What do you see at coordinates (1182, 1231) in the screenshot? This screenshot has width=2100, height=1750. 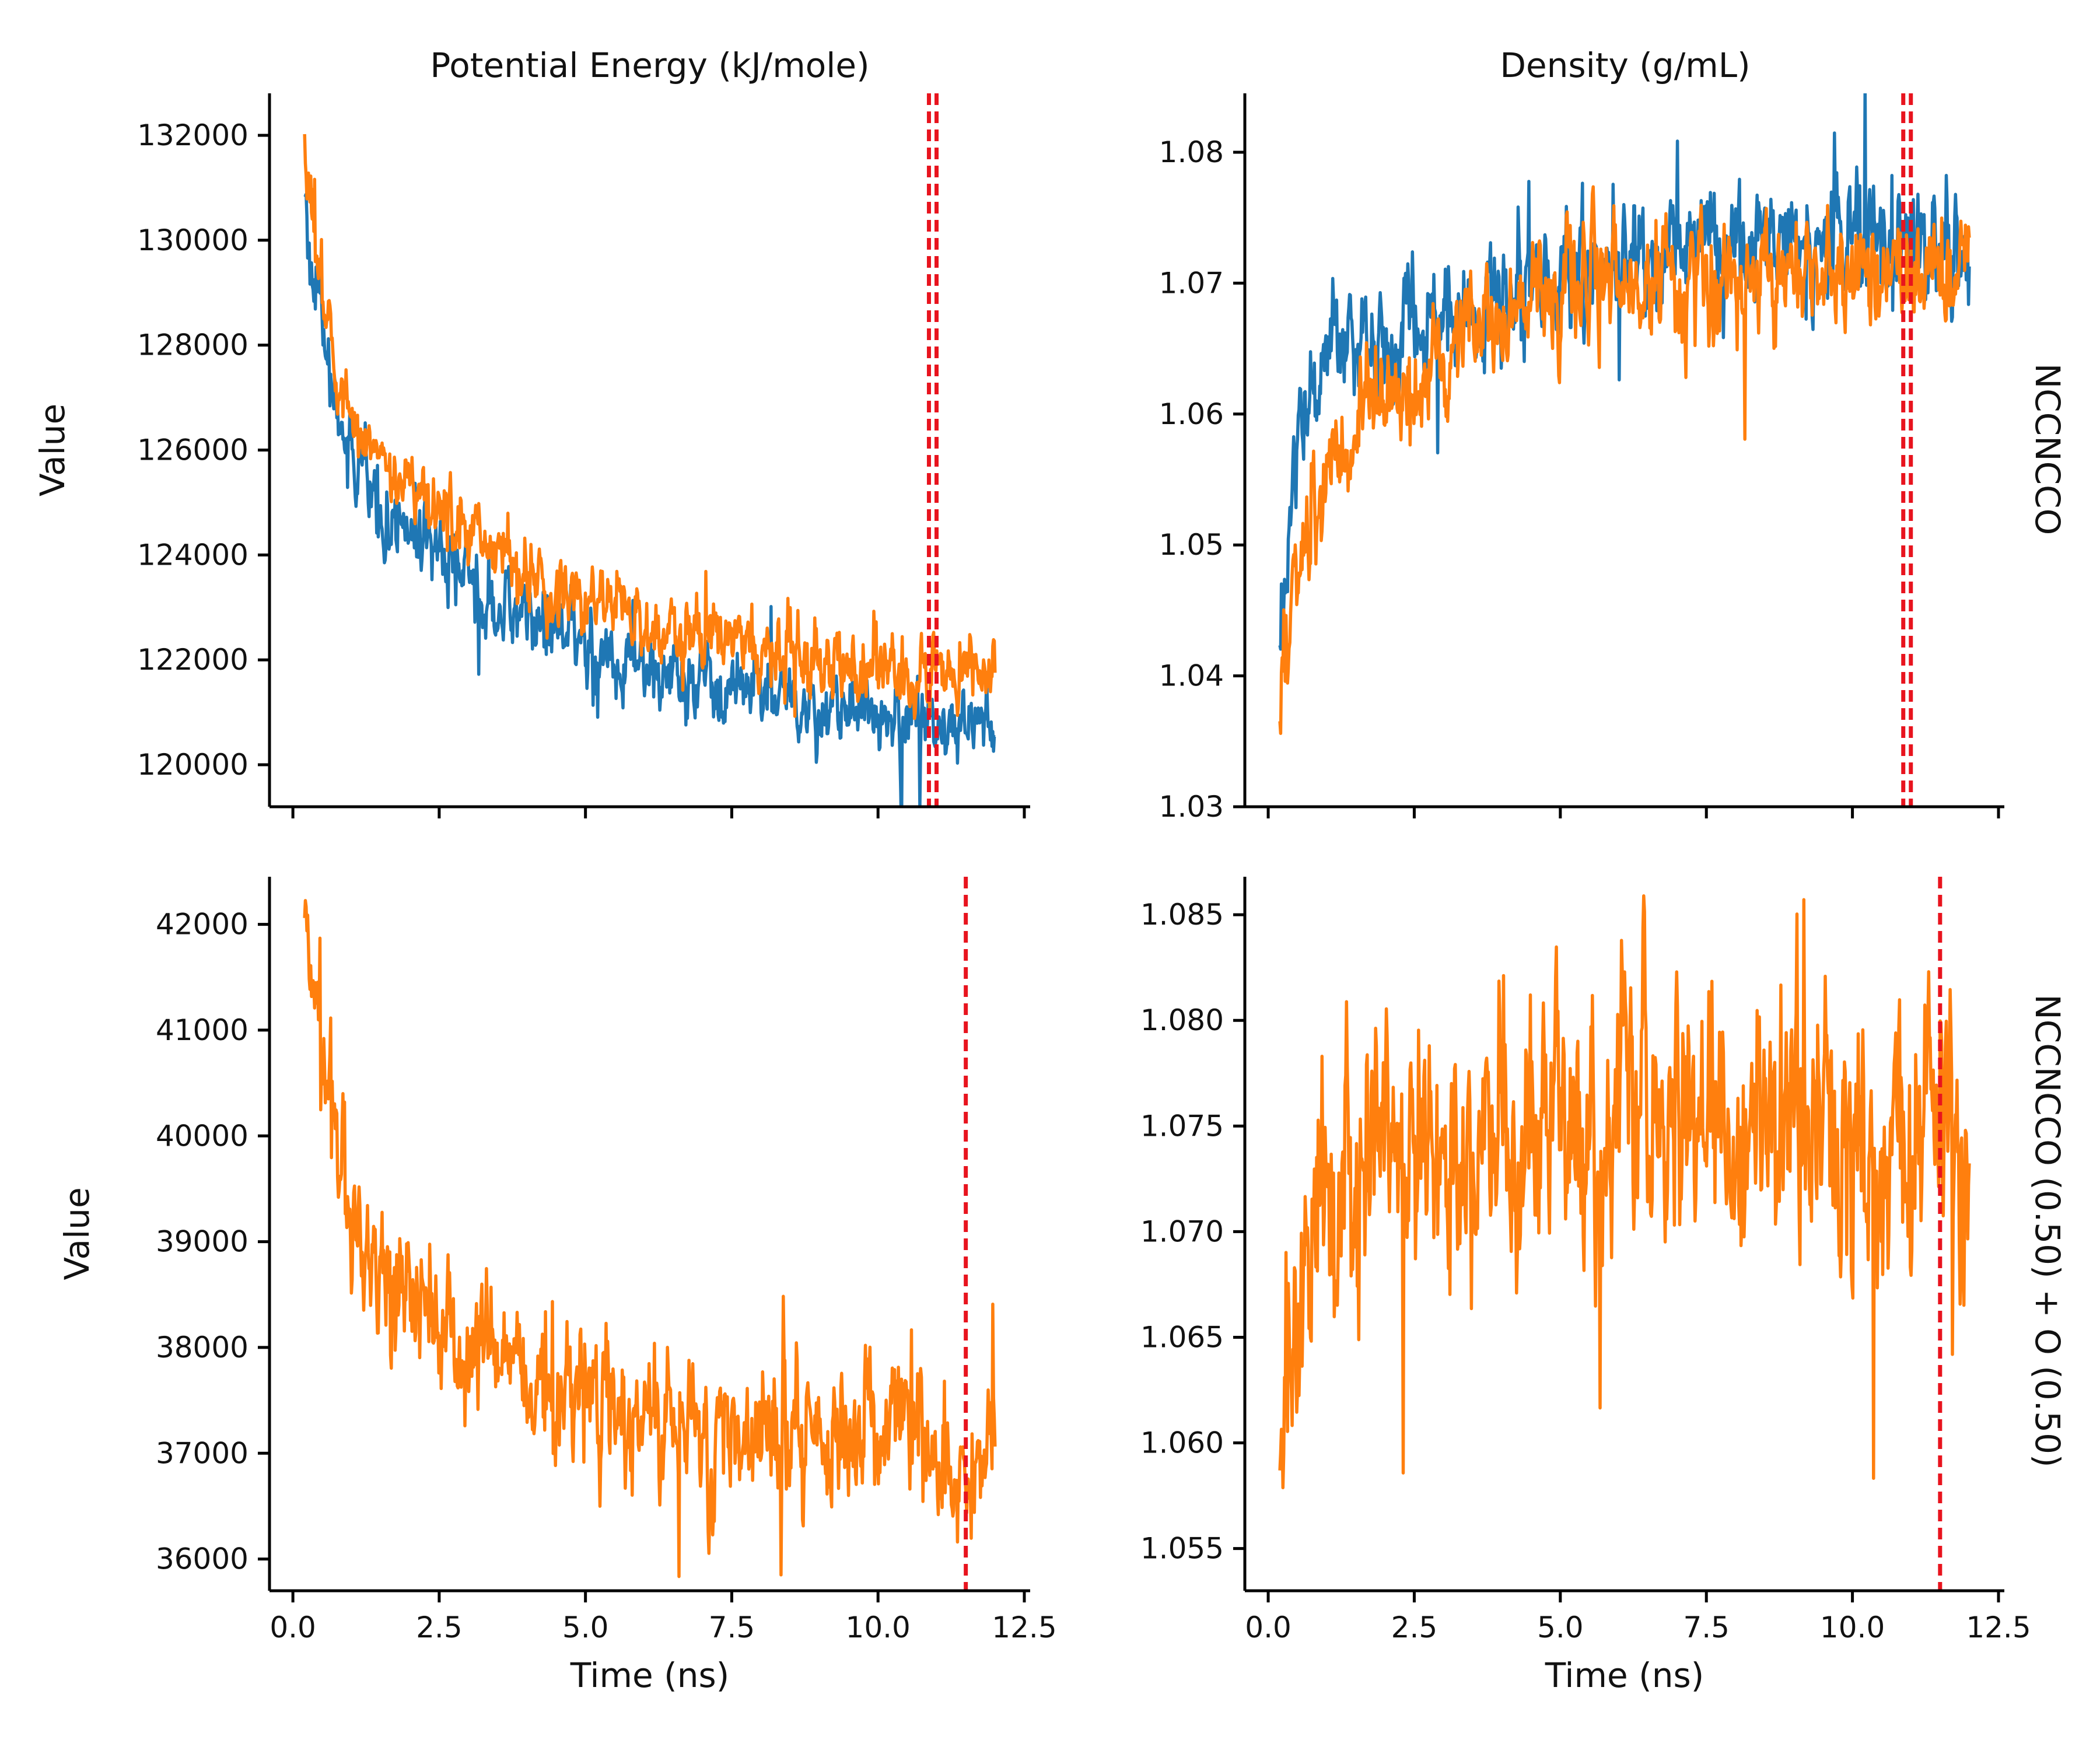 I see `y-tick-label: 1.070` at bounding box center [1182, 1231].